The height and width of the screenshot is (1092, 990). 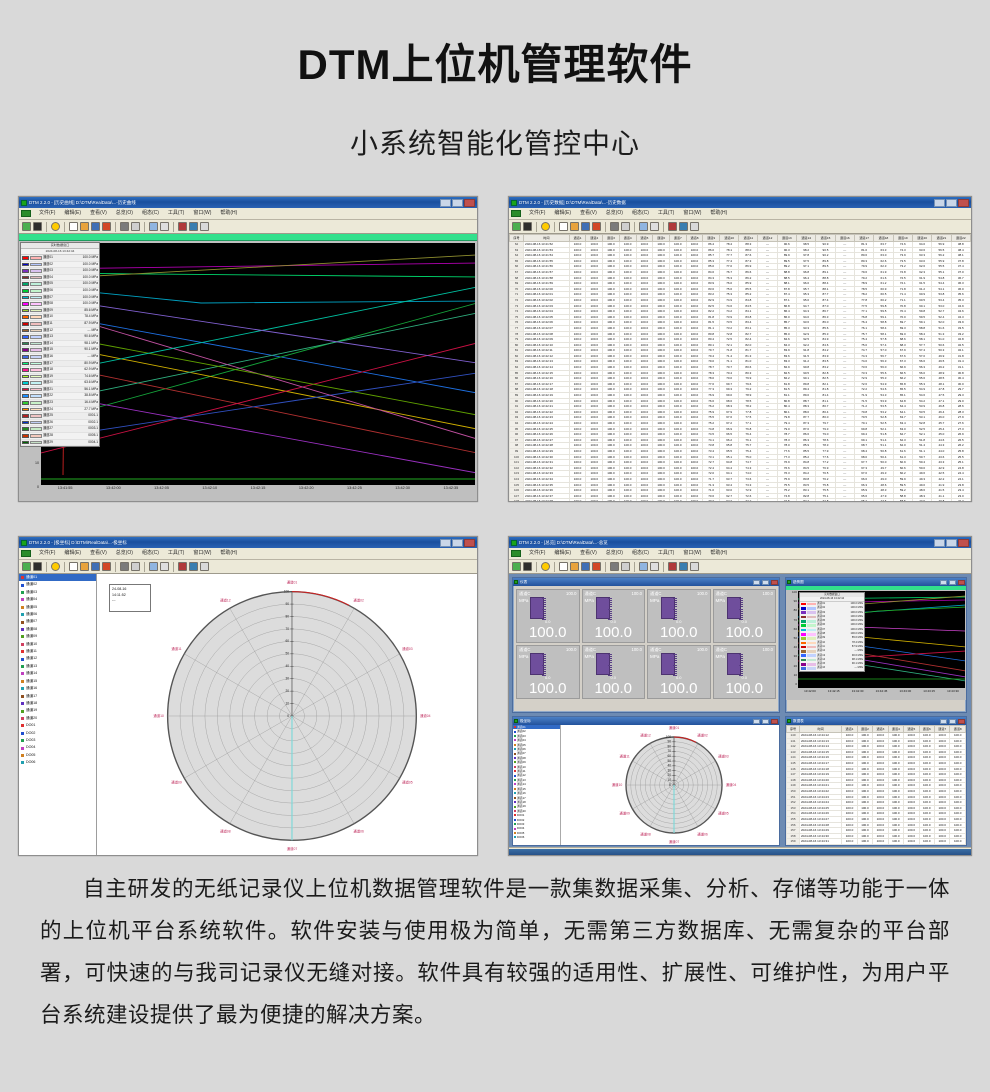 What do you see at coordinates (57, 607) in the screenshot?
I see `polar-channel-item: 通道05` at bounding box center [57, 607].